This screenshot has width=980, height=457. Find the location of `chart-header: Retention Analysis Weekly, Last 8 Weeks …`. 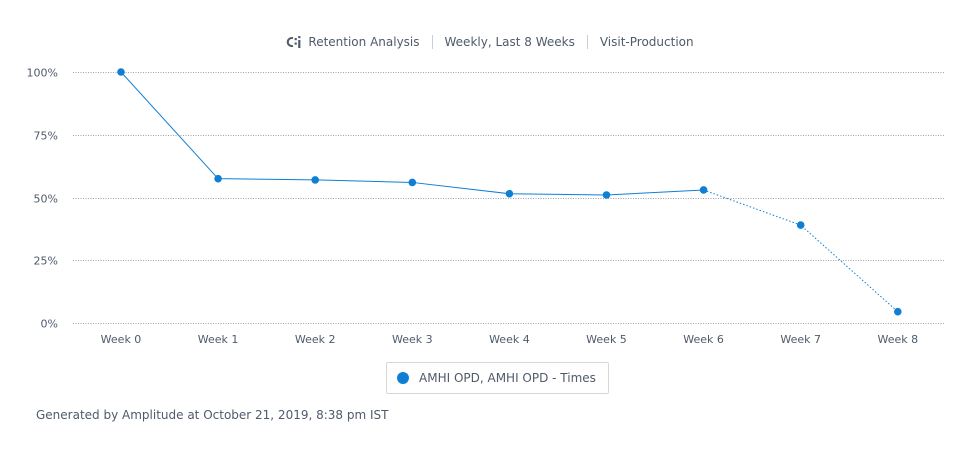

chart-header: Retention Analysis Weekly, Last 8 Weeks … is located at coordinates (490, 42).